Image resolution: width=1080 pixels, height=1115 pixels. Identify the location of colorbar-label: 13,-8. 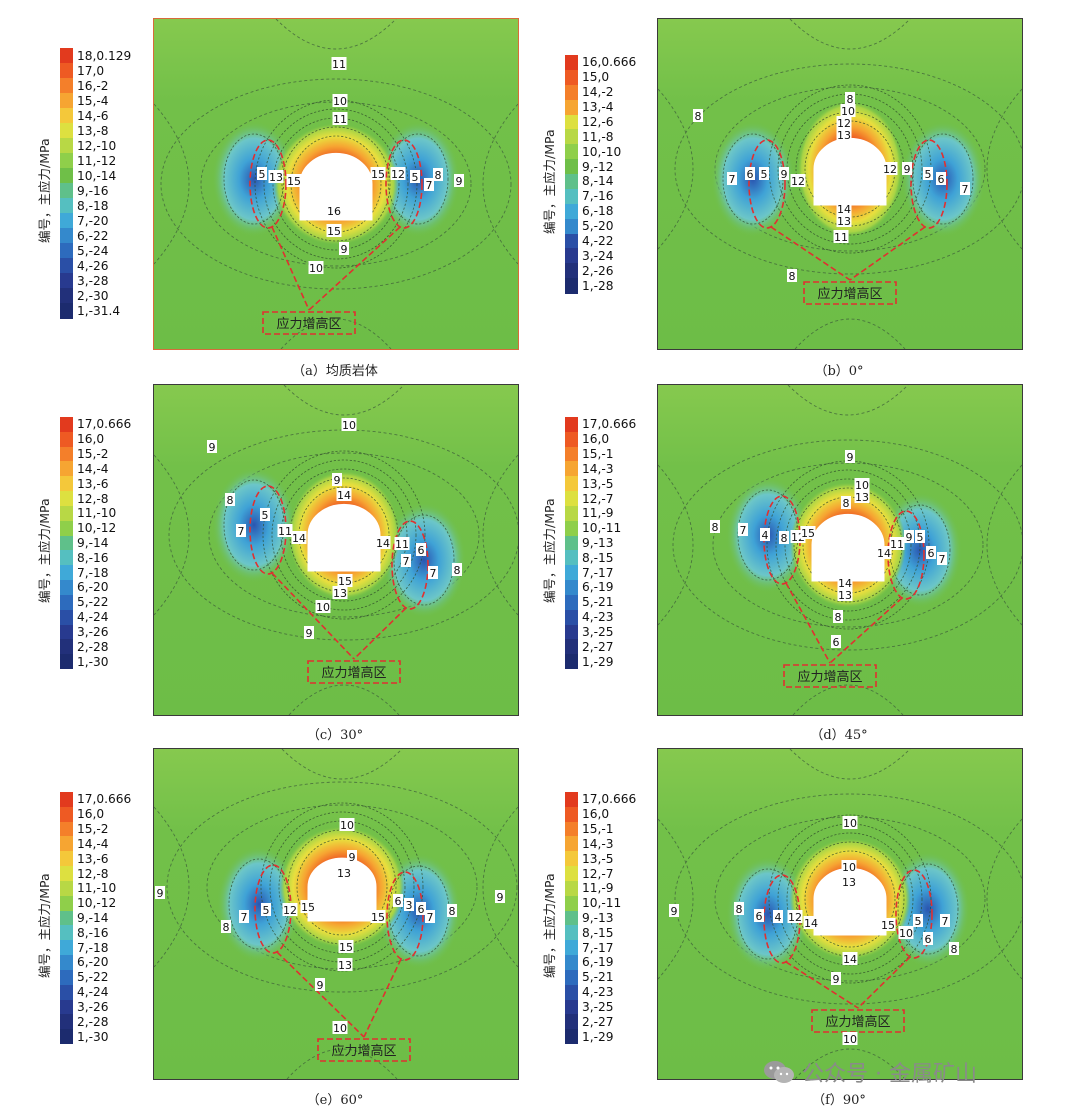
(93, 130).